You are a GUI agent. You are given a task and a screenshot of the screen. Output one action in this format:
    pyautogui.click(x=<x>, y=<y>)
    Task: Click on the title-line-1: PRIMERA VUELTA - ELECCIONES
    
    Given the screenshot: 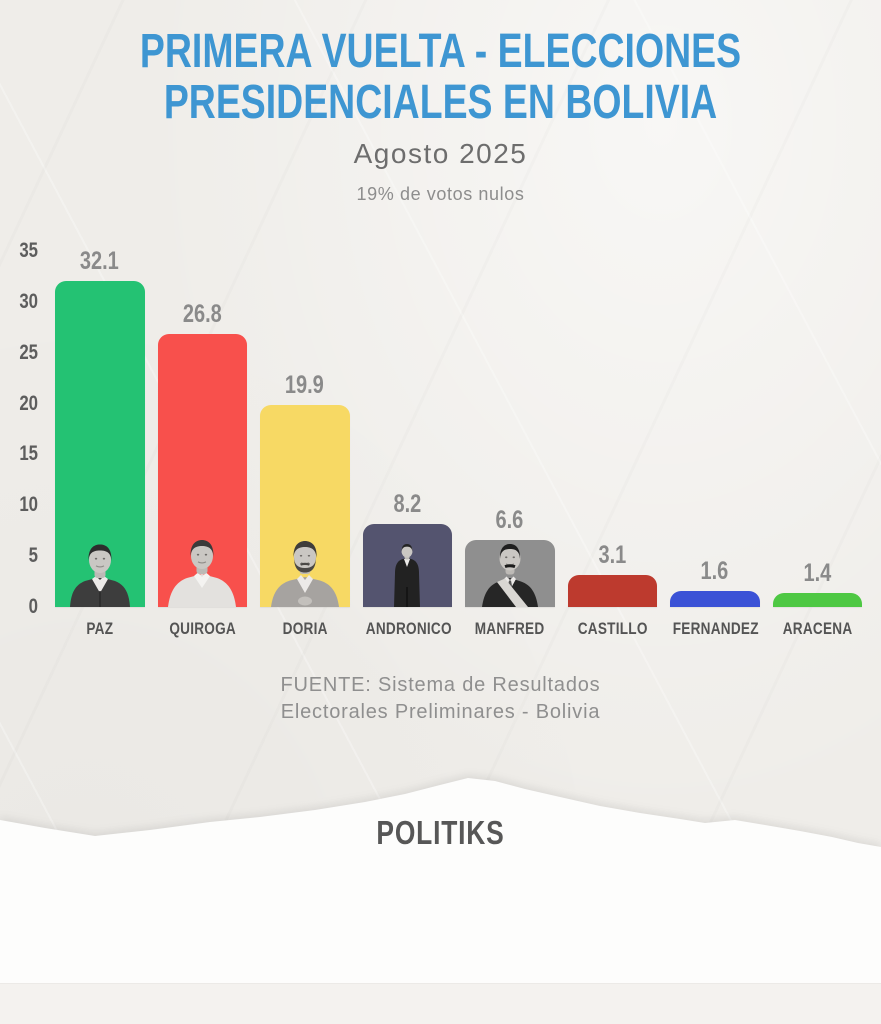 What is the action you would take?
    pyautogui.click(x=440, y=51)
    